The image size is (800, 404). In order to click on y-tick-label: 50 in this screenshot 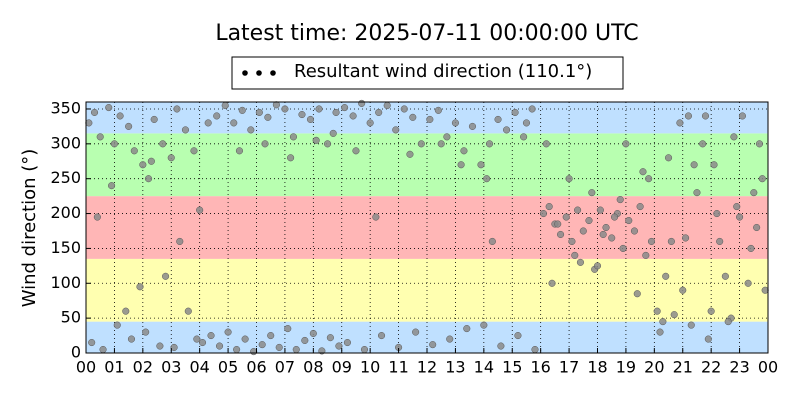, I will do `click(71, 317)`.